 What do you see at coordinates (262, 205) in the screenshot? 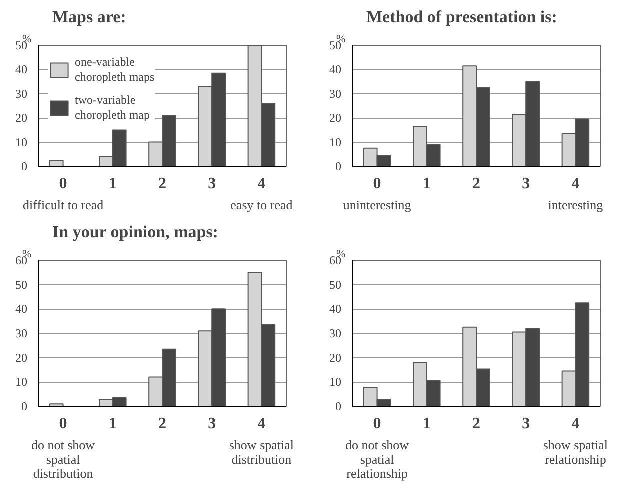
I see `text: easy to read` at bounding box center [262, 205].